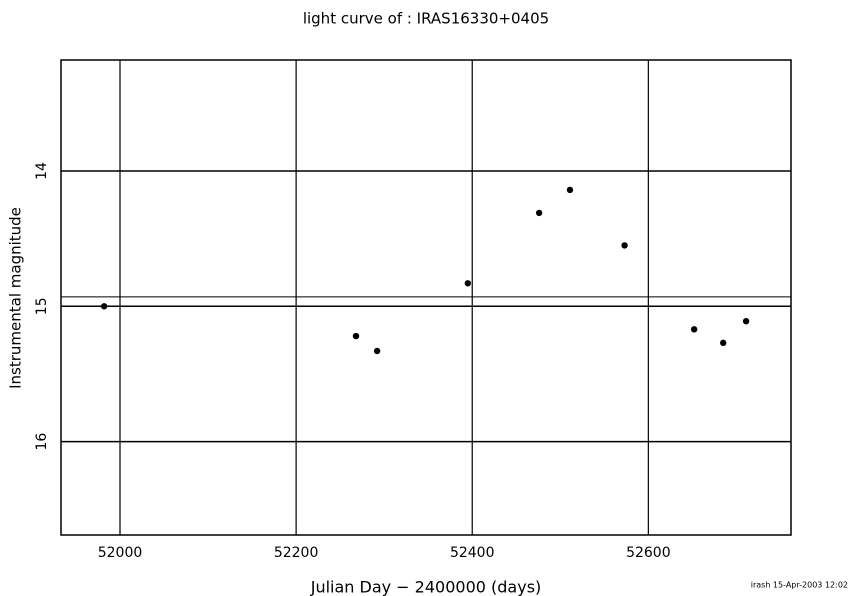 The height and width of the screenshot is (596, 851). Describe the element at coordinates (16, 298) in the screenshot. I see `y-axis-label: Instrumental magnitude` at that location.